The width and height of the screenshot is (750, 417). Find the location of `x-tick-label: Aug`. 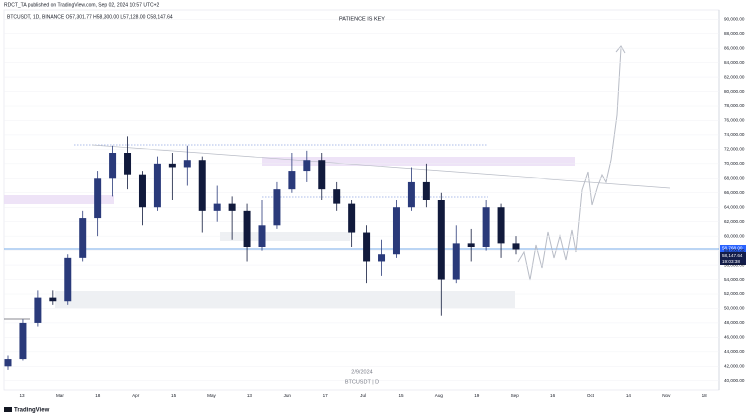

x-tick-label: Aug is located at coordinates (439, 395).